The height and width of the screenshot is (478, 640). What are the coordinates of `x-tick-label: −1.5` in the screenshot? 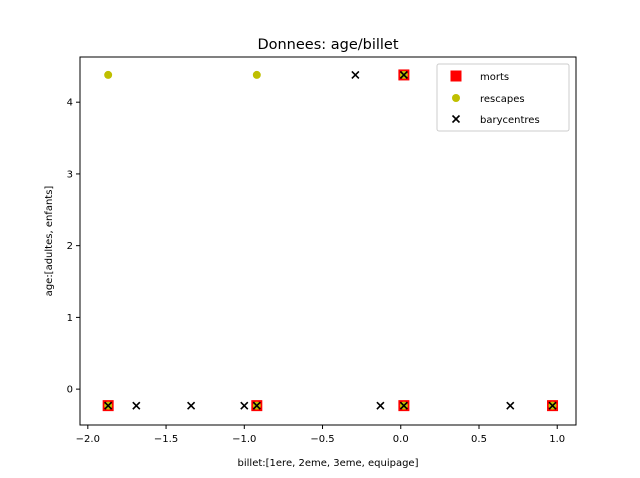 It's located at (166, 439).